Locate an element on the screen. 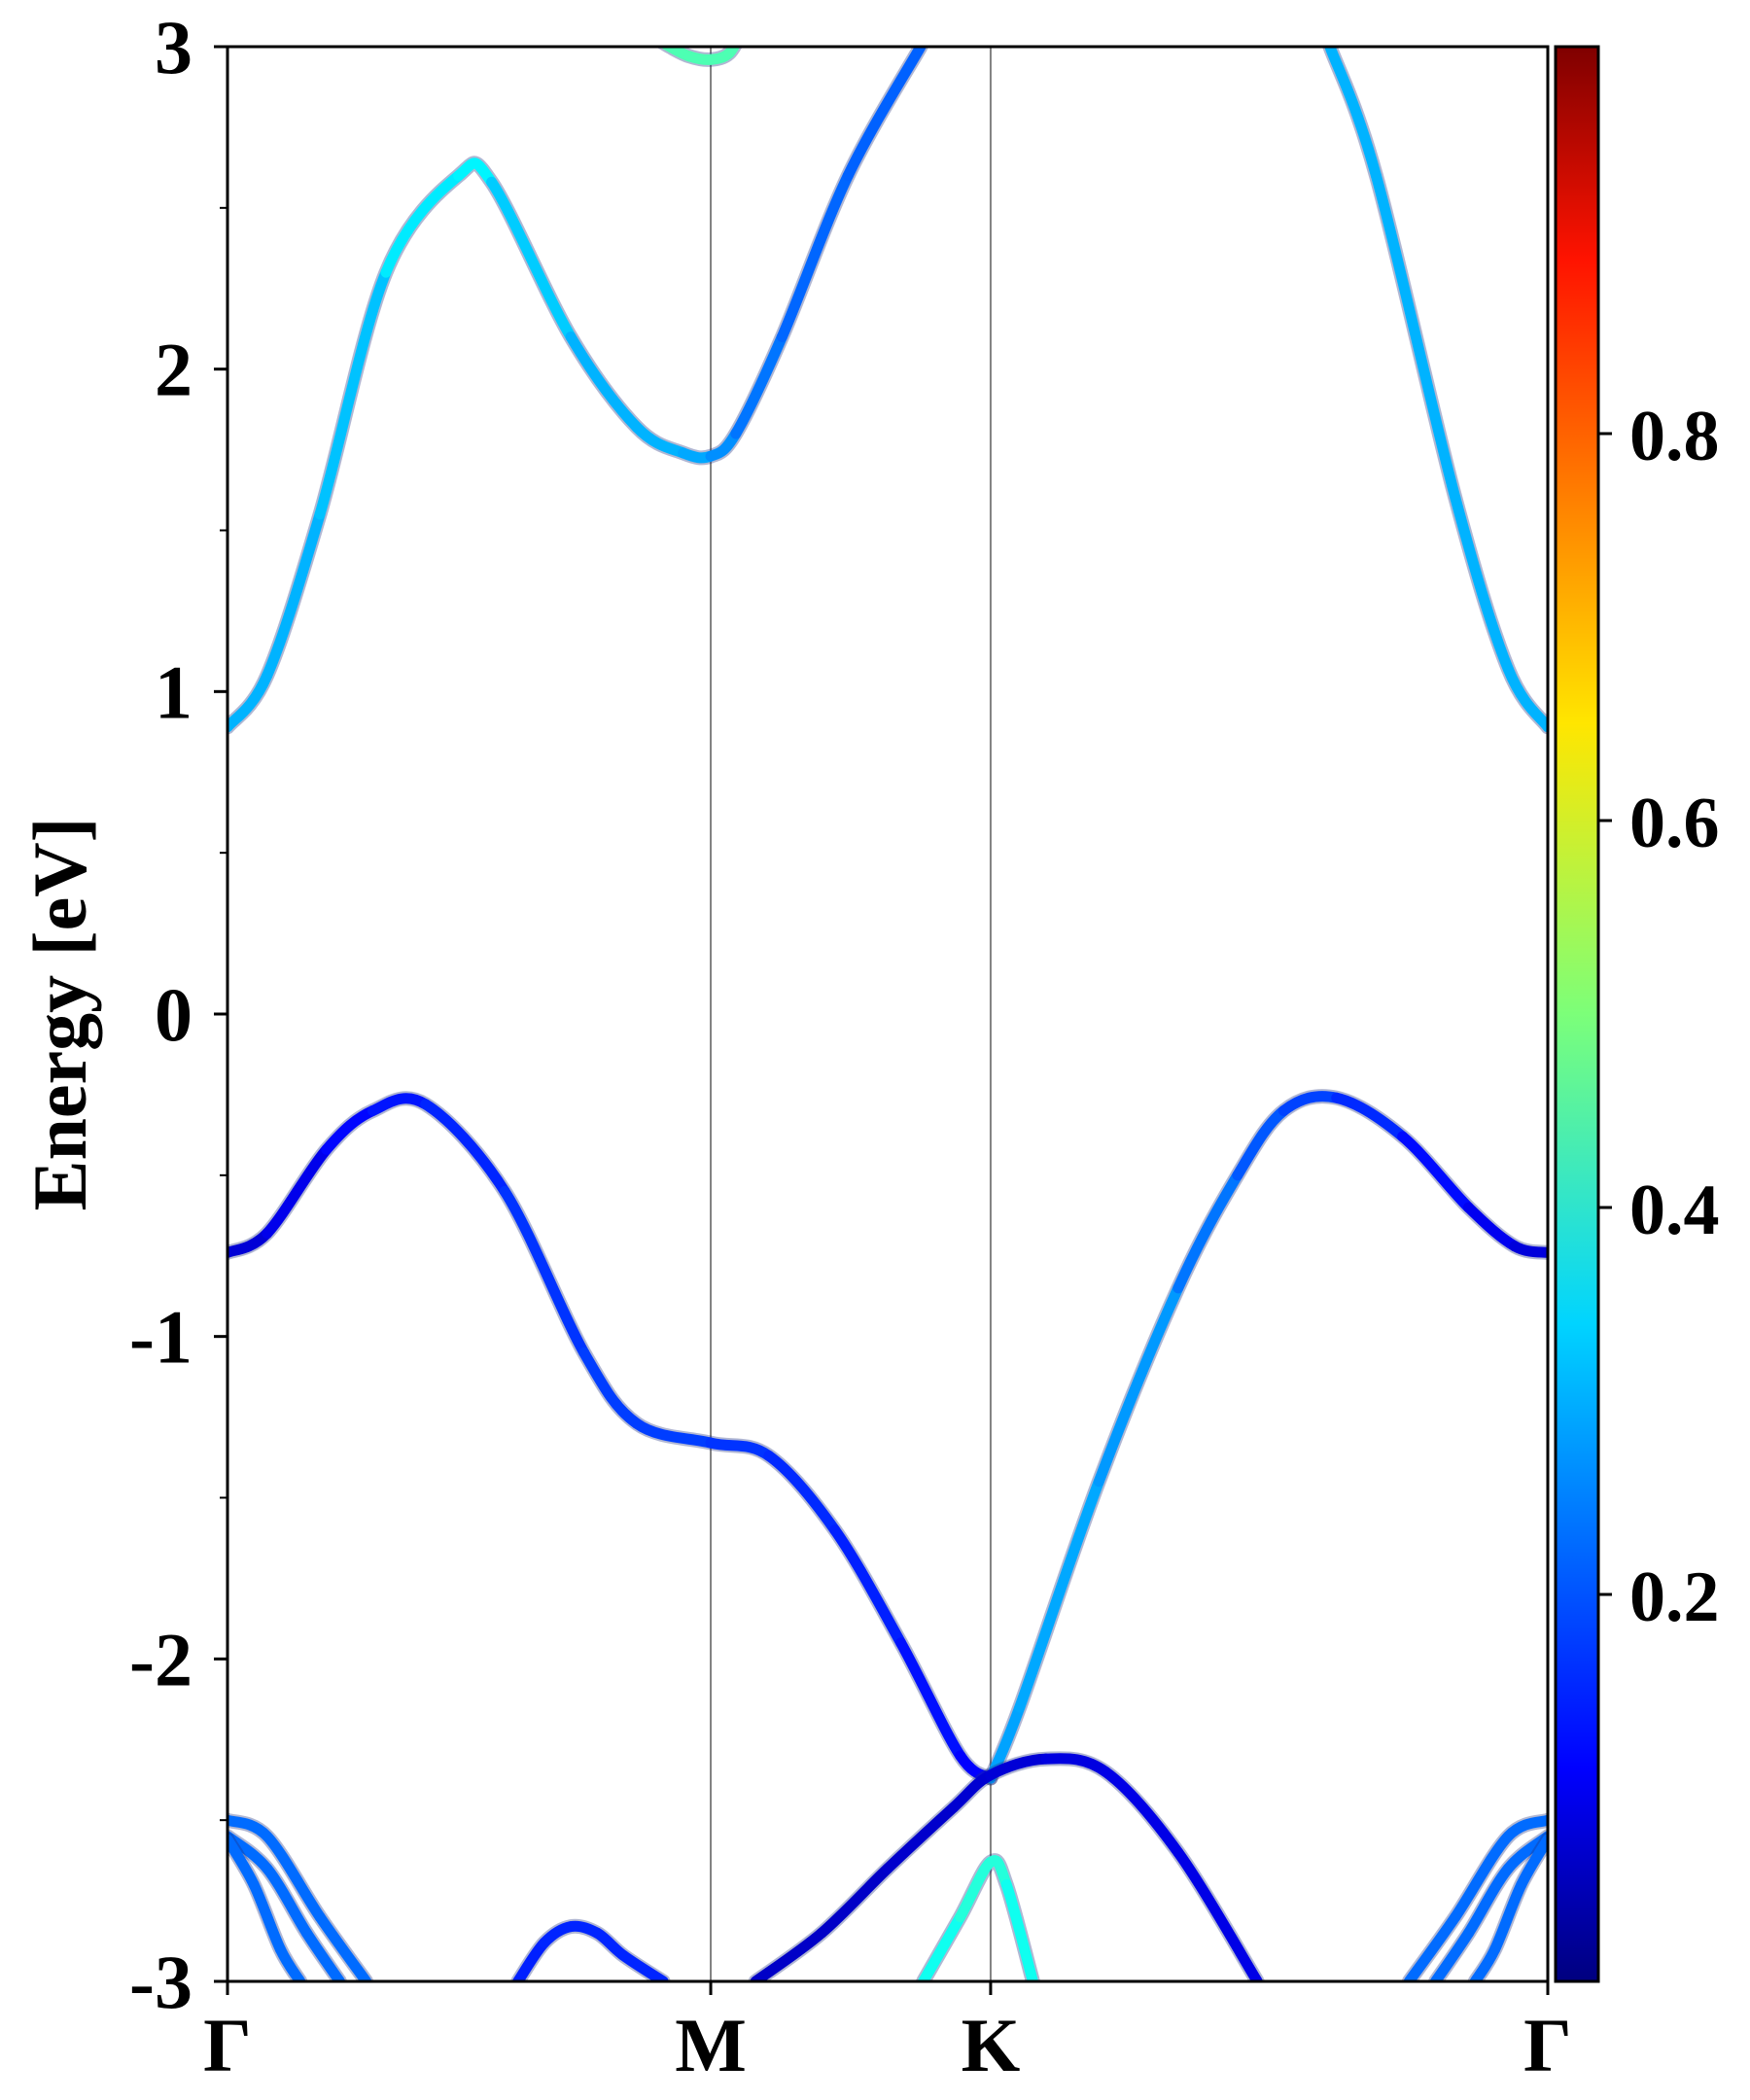 The height and width of the screenshot is (2100, 1750). y-tick-label: 2 is located at coordinates (173, 370).